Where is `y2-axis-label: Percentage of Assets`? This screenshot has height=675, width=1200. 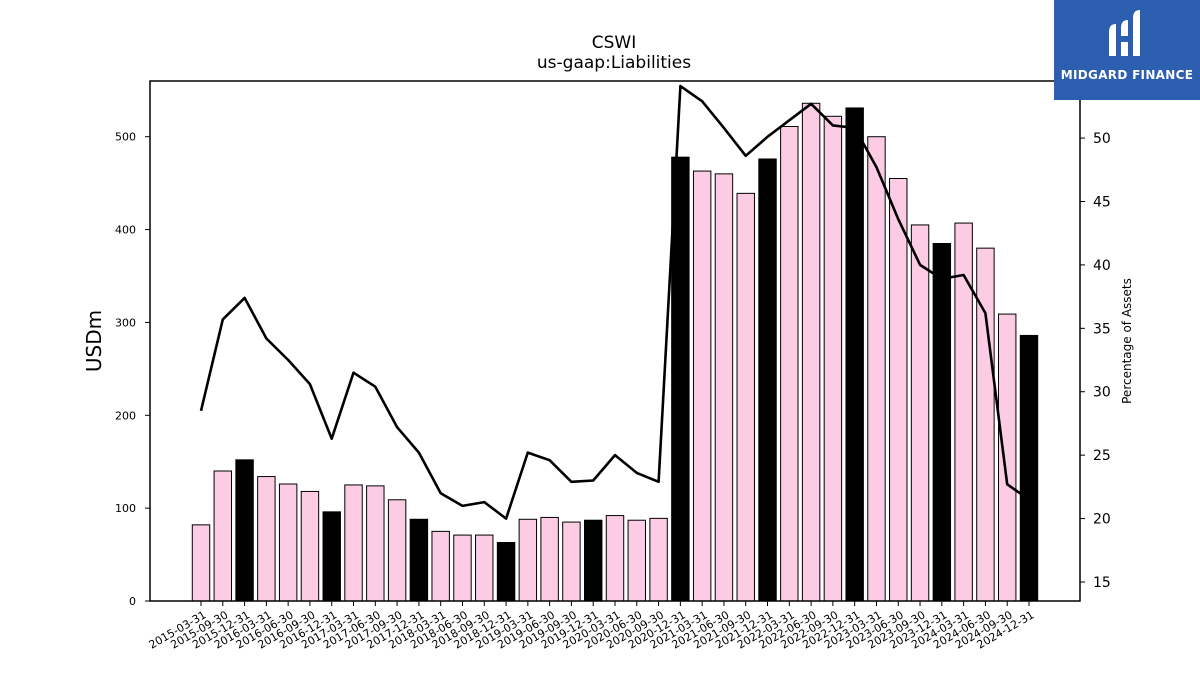 y2-axis-label: Percentage of Assets is located at coordinates (1127, 341).